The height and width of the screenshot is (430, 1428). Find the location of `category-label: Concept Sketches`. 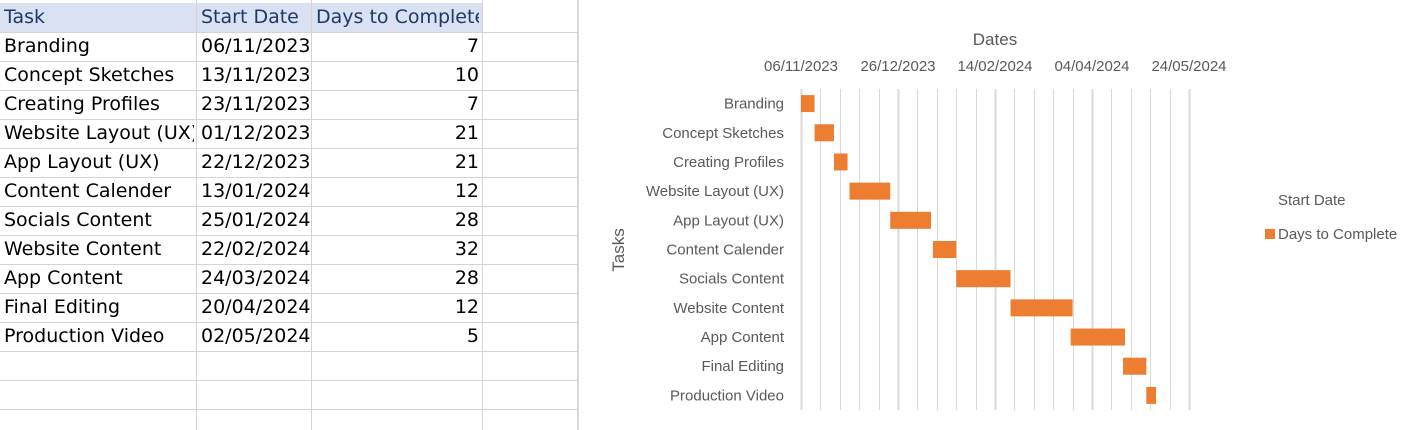

category-label: Concept Sketches is located at coordinates (723, 133).